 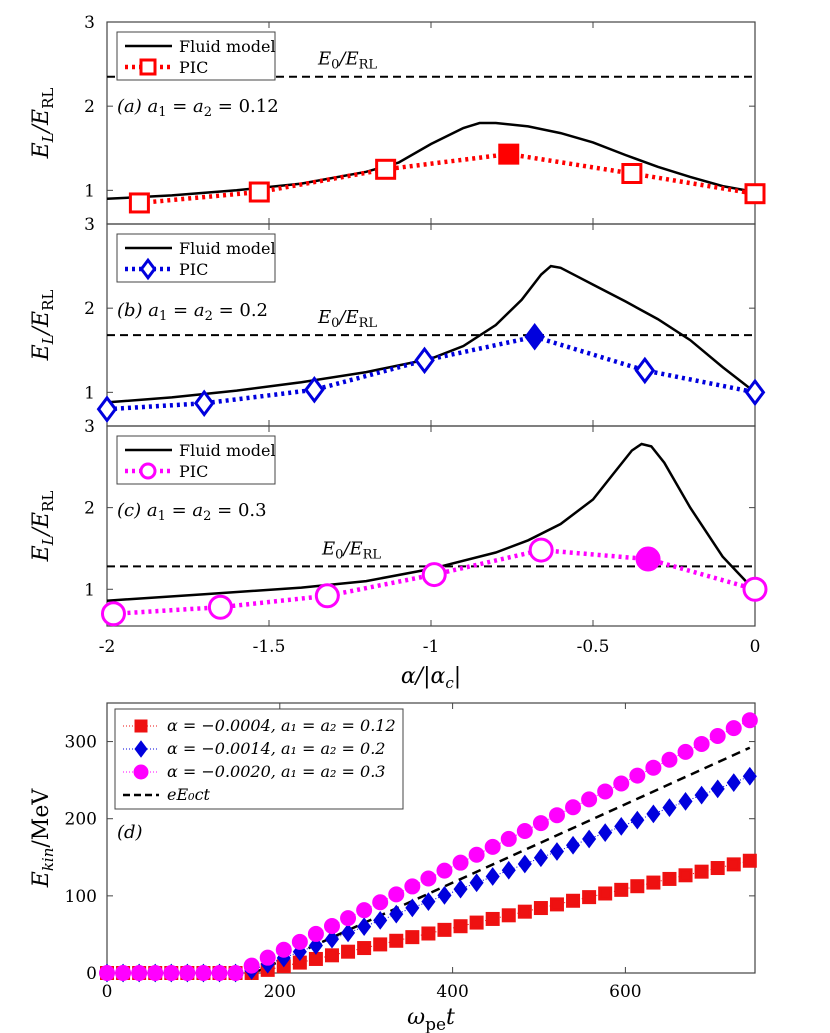 I want to click on legend-box, so click(x=259, y=759).